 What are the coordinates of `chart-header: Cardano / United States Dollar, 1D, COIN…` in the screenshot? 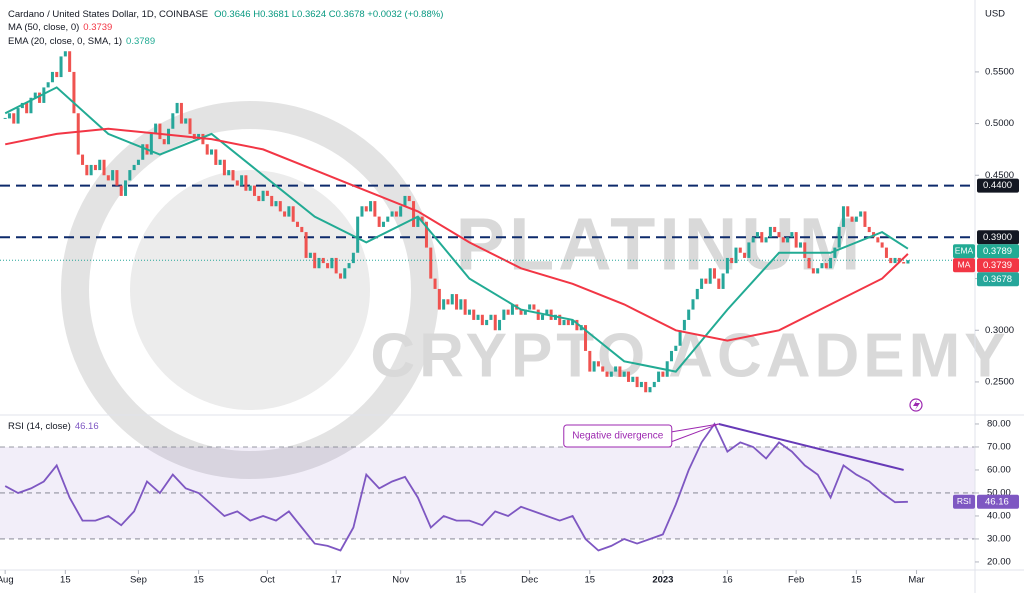 It's located at (225, 14).